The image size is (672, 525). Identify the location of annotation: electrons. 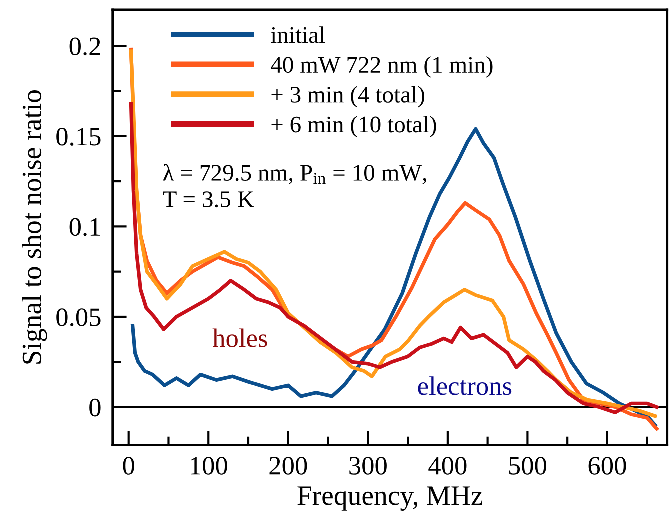
(465, 386).